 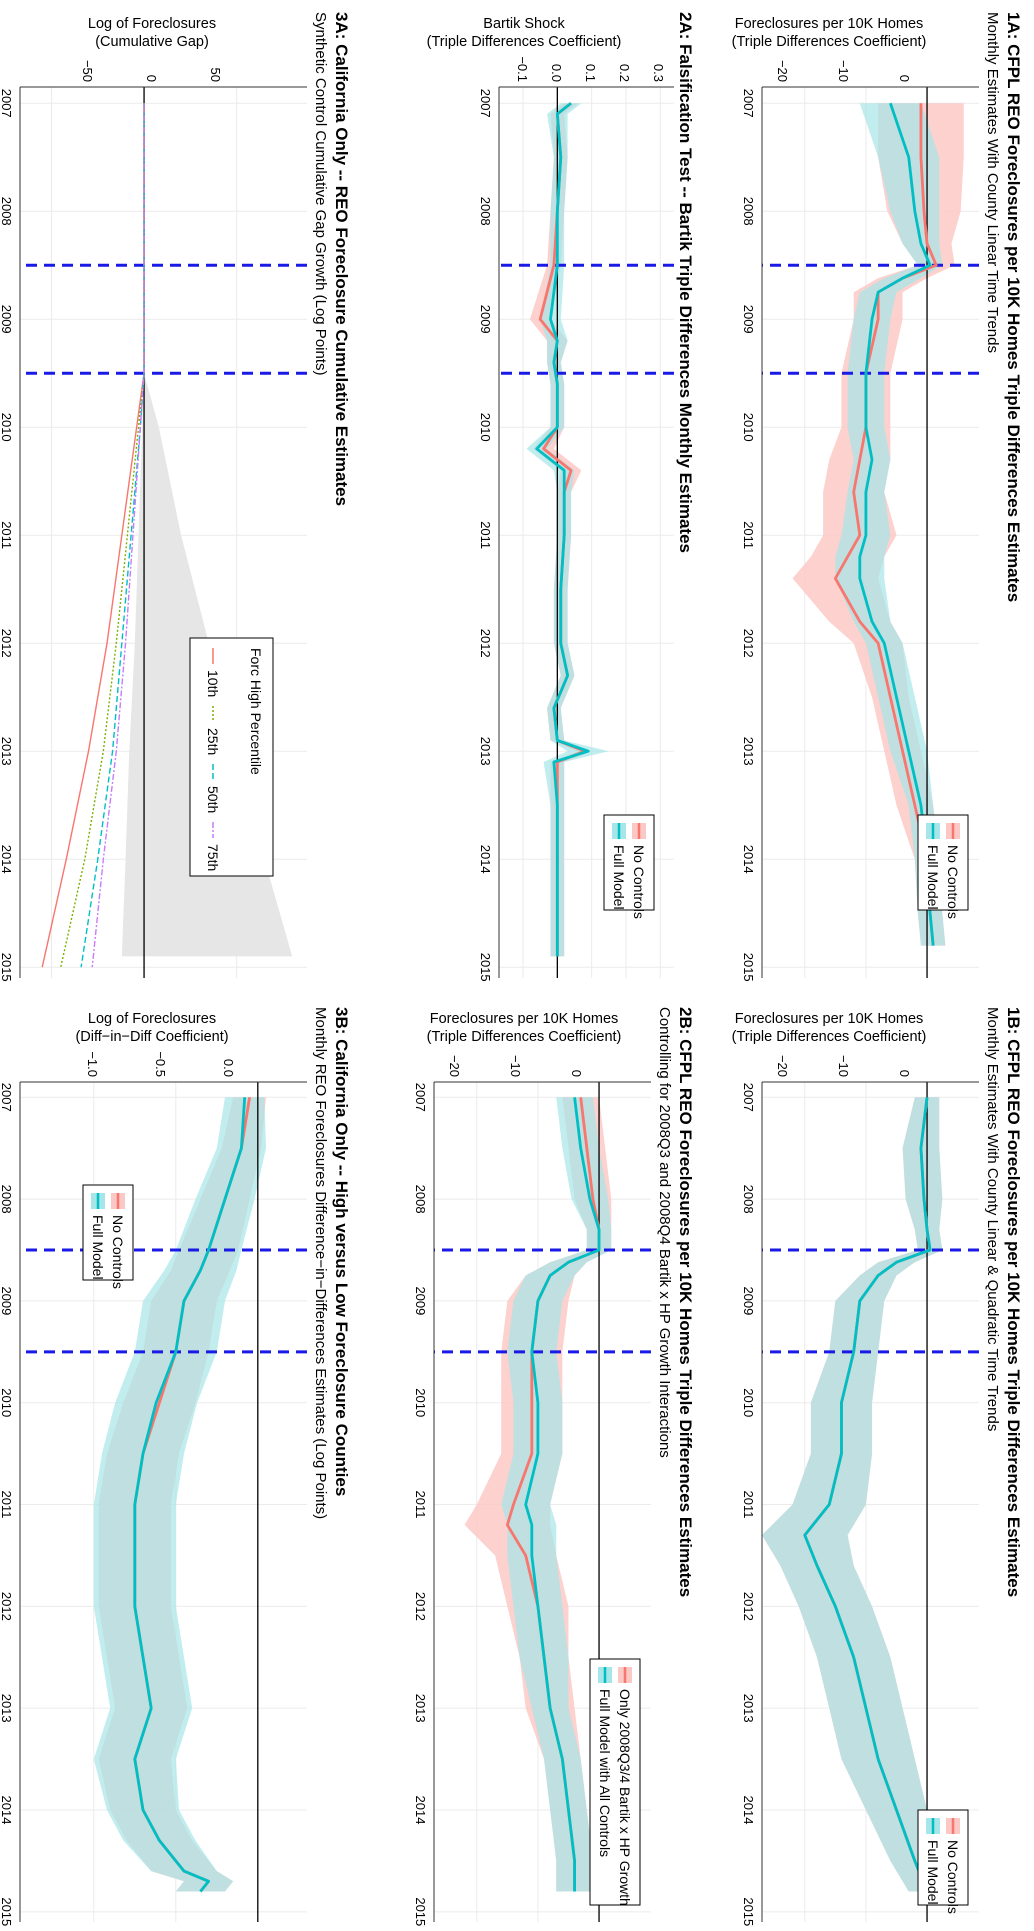 I want to click on panel-1b-ytick-2: −20, so click(x=782, y=1066).